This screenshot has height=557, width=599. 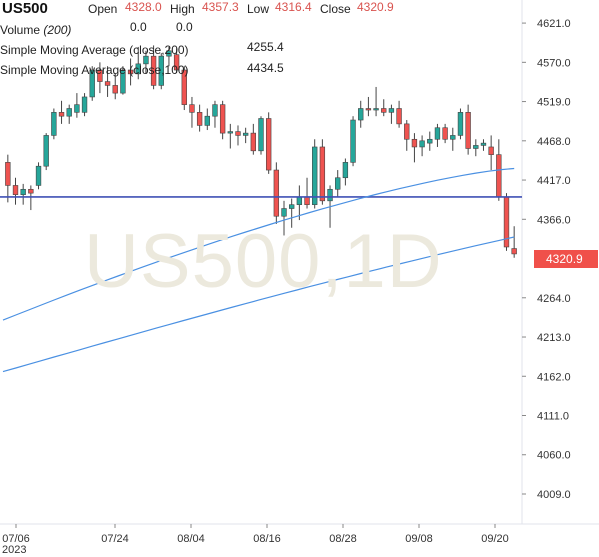 I want to click on high-label: High, so click(x=182, y=9).